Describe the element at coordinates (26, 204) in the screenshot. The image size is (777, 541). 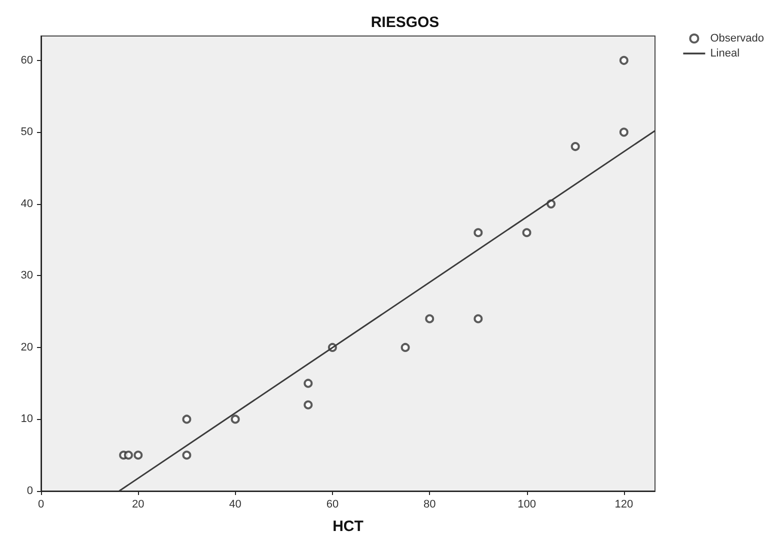
I see `y-tick-label: 40` at that location.